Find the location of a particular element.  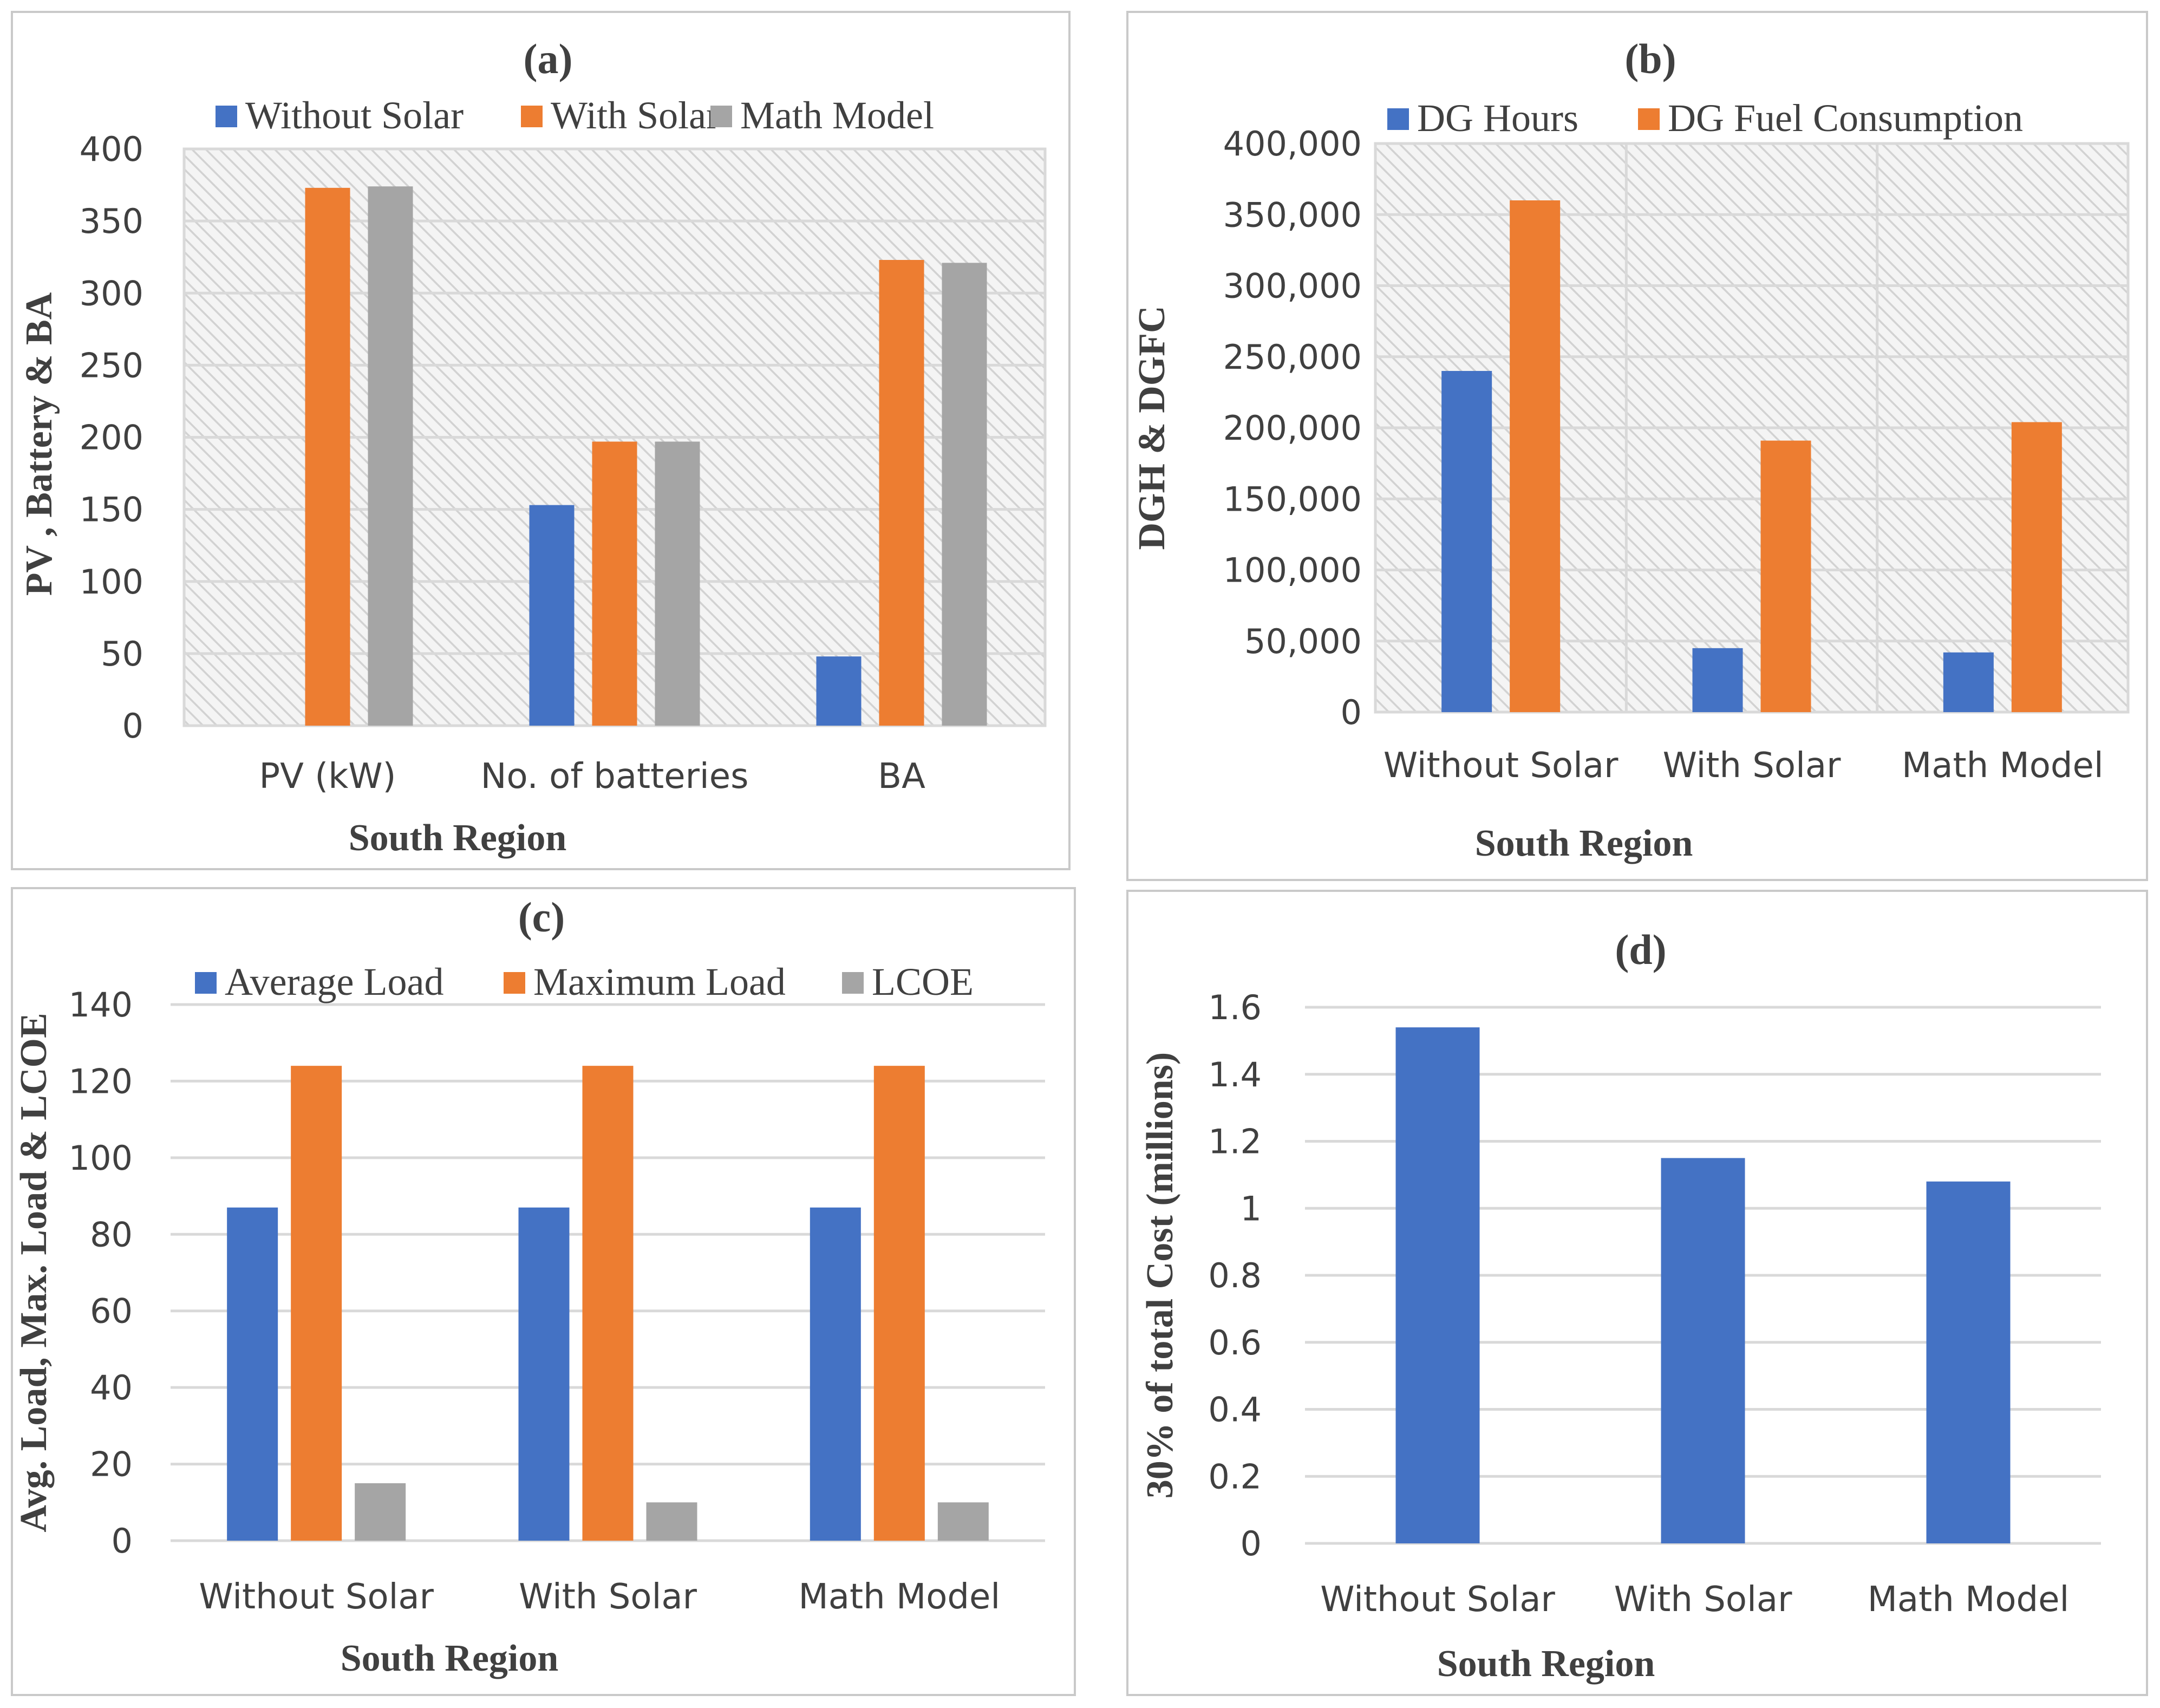

y-axis-title: Avg. Load, Max. Load & LCOE is located at coordinates (34, 1272).